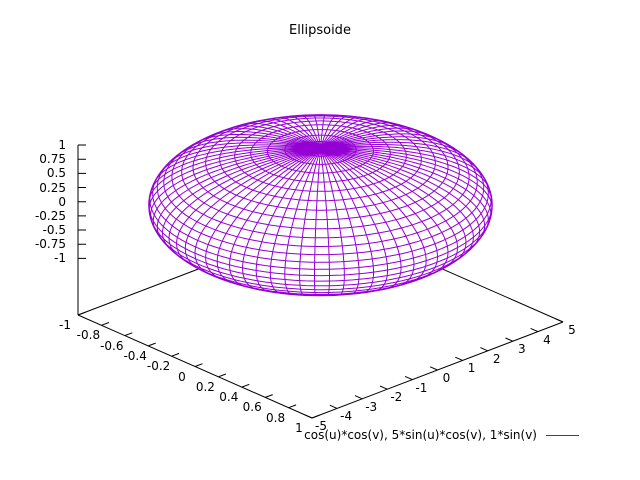 Image resolution: width=640 pixels, height=480 pixels. Describe the element at coordinates (135, 355) in the screenshot. I see `x-tick-label: -0.4` at that location.